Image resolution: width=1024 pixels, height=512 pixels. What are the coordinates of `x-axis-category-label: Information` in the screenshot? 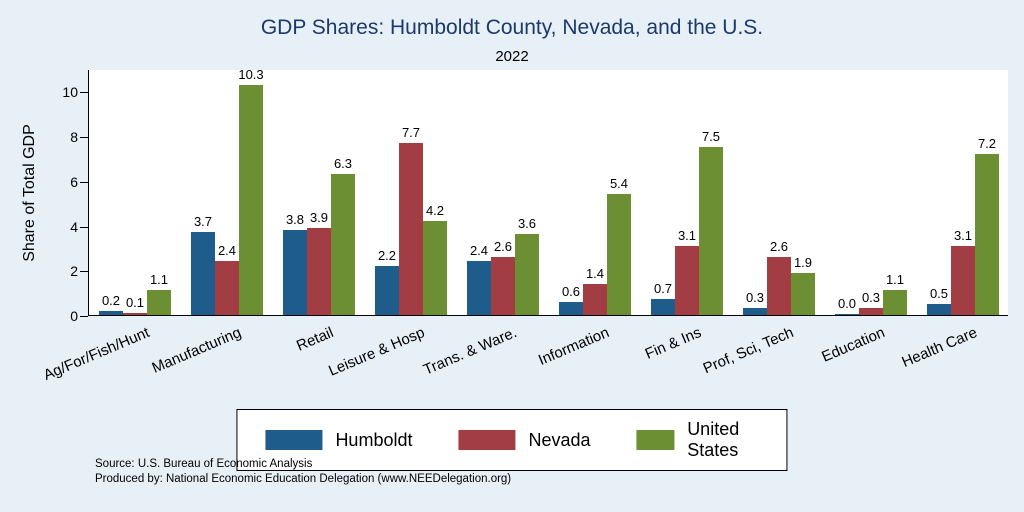 It's located at (573, 346).